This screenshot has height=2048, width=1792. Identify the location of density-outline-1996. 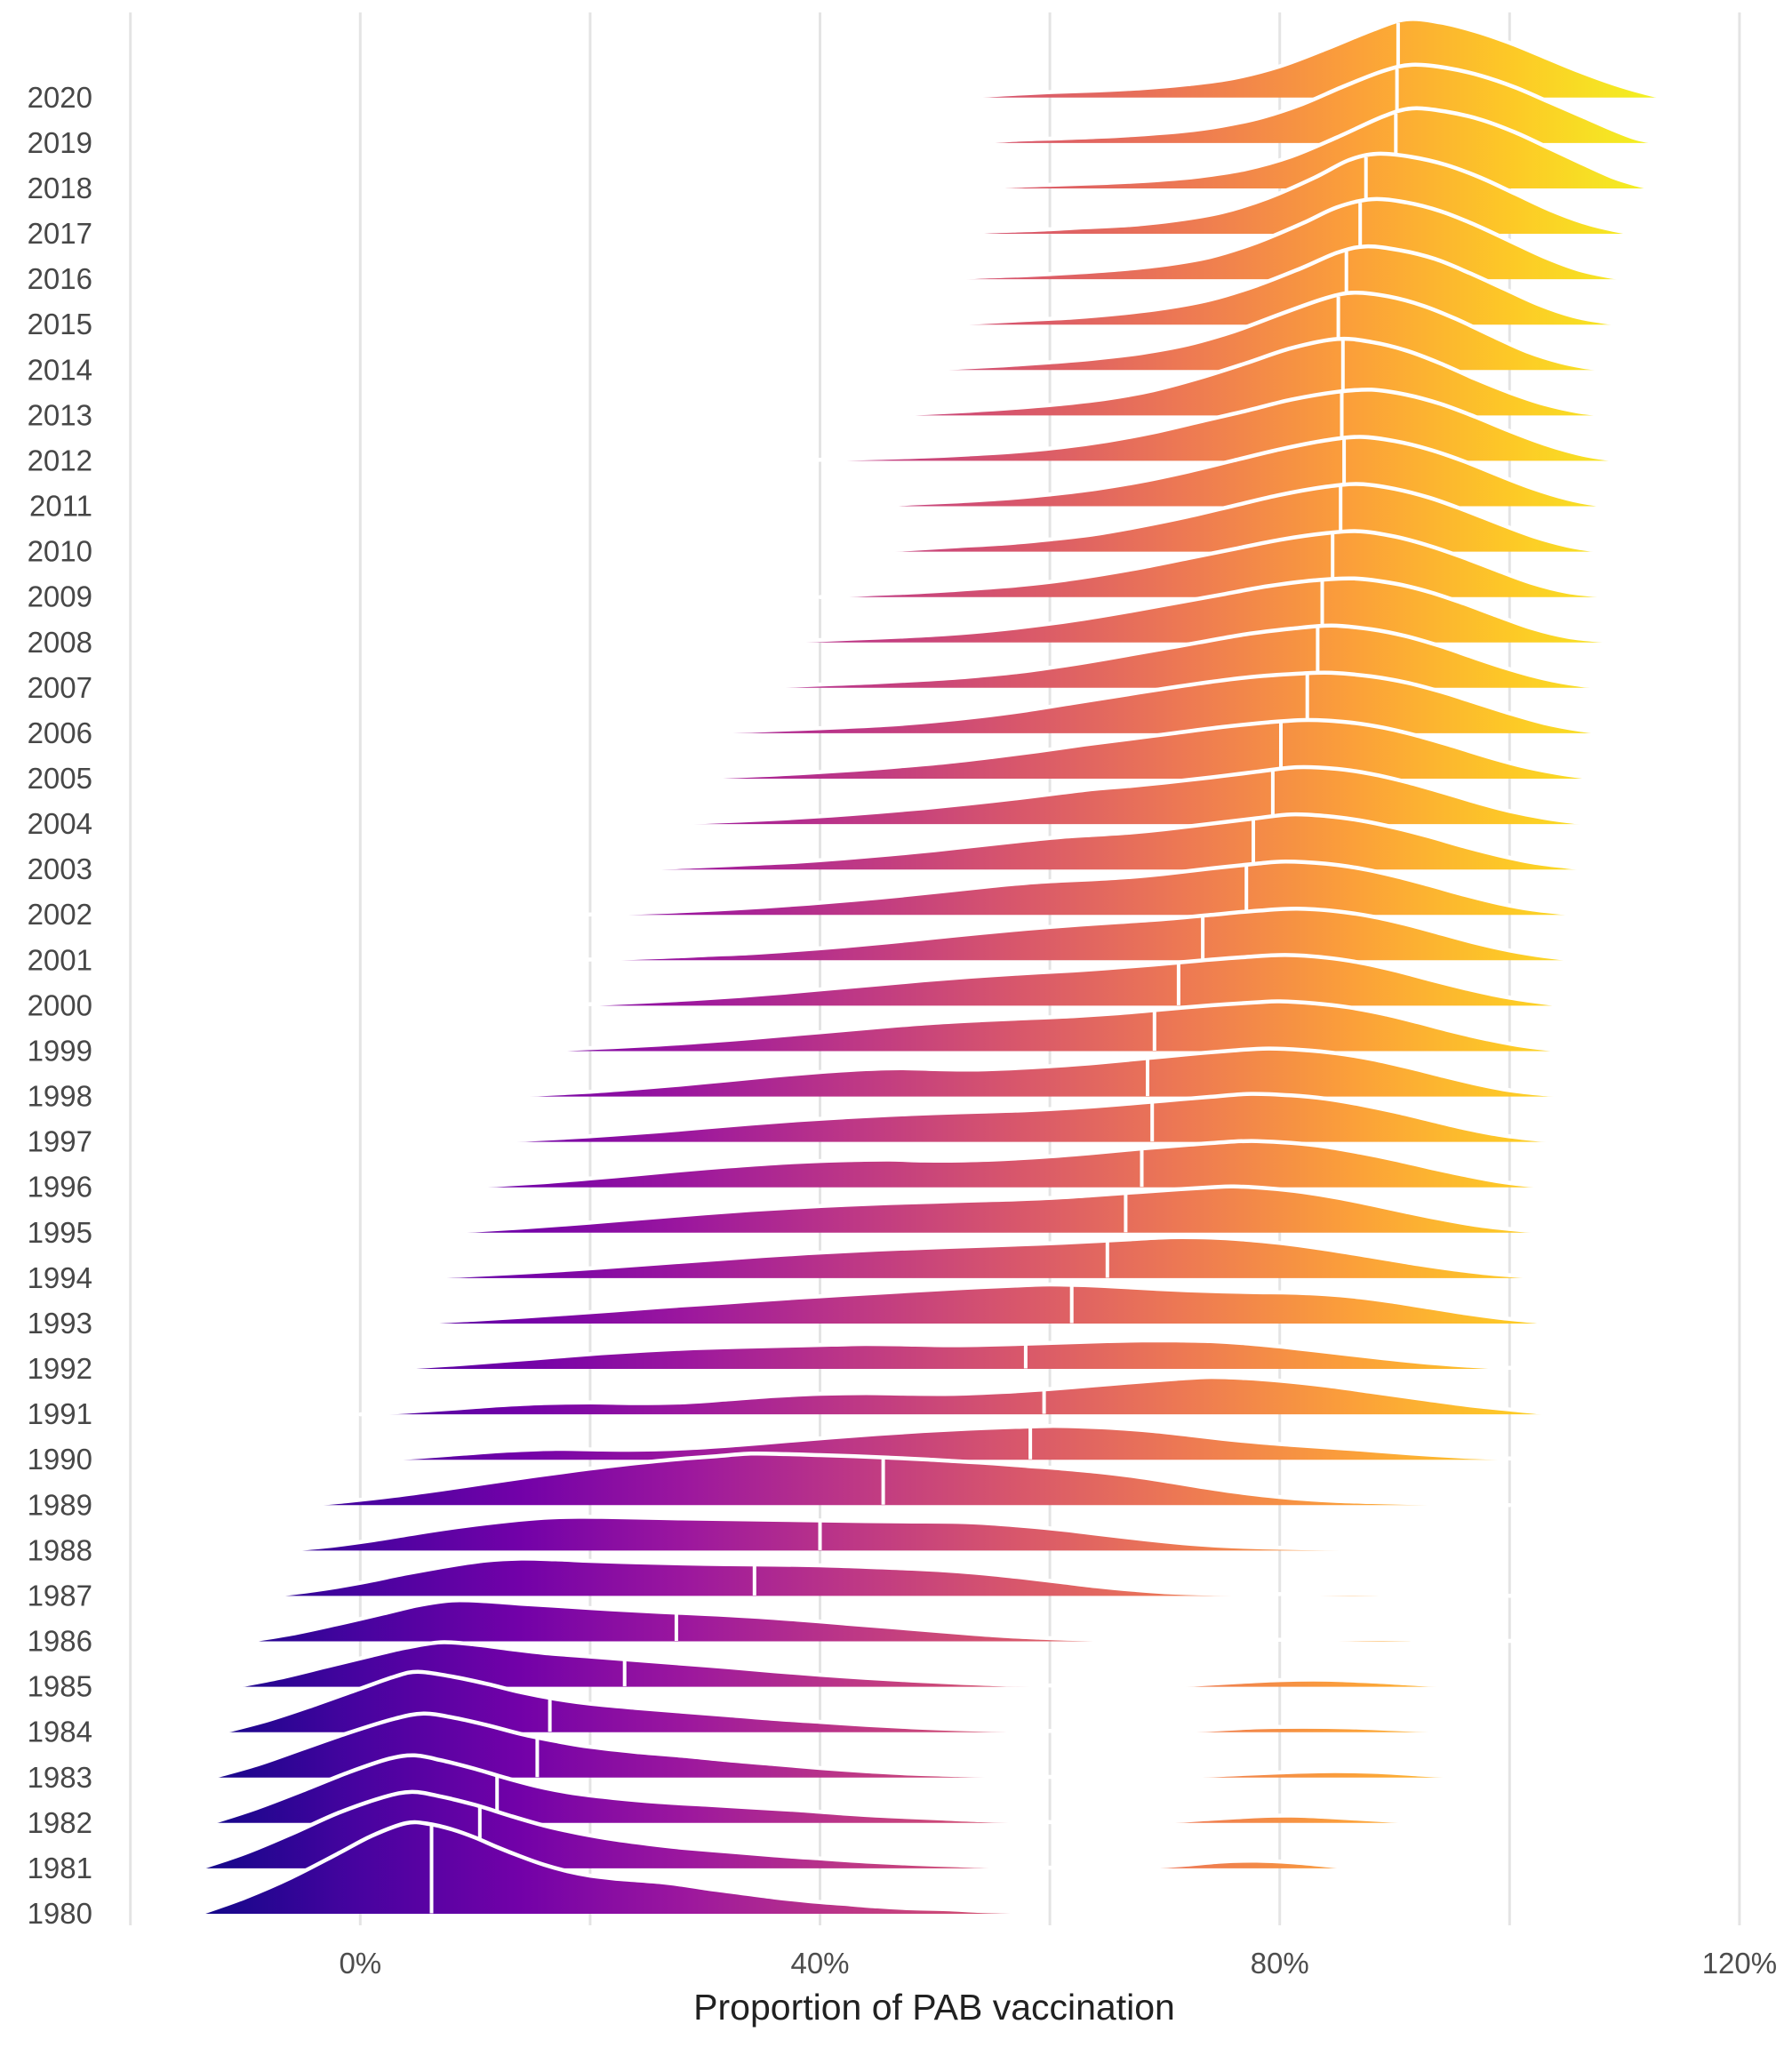
(1010, 1164).